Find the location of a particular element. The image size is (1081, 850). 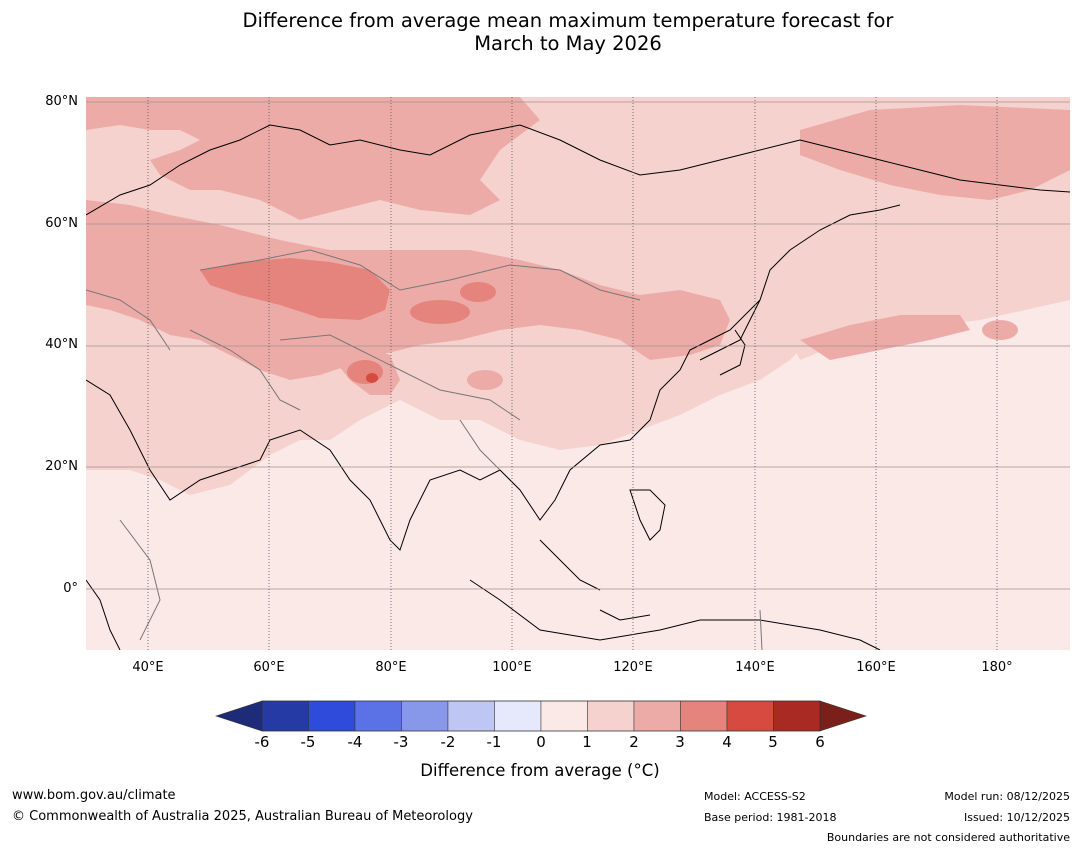

lon-label-160e: 160°E is located at coordinates (876, 667).